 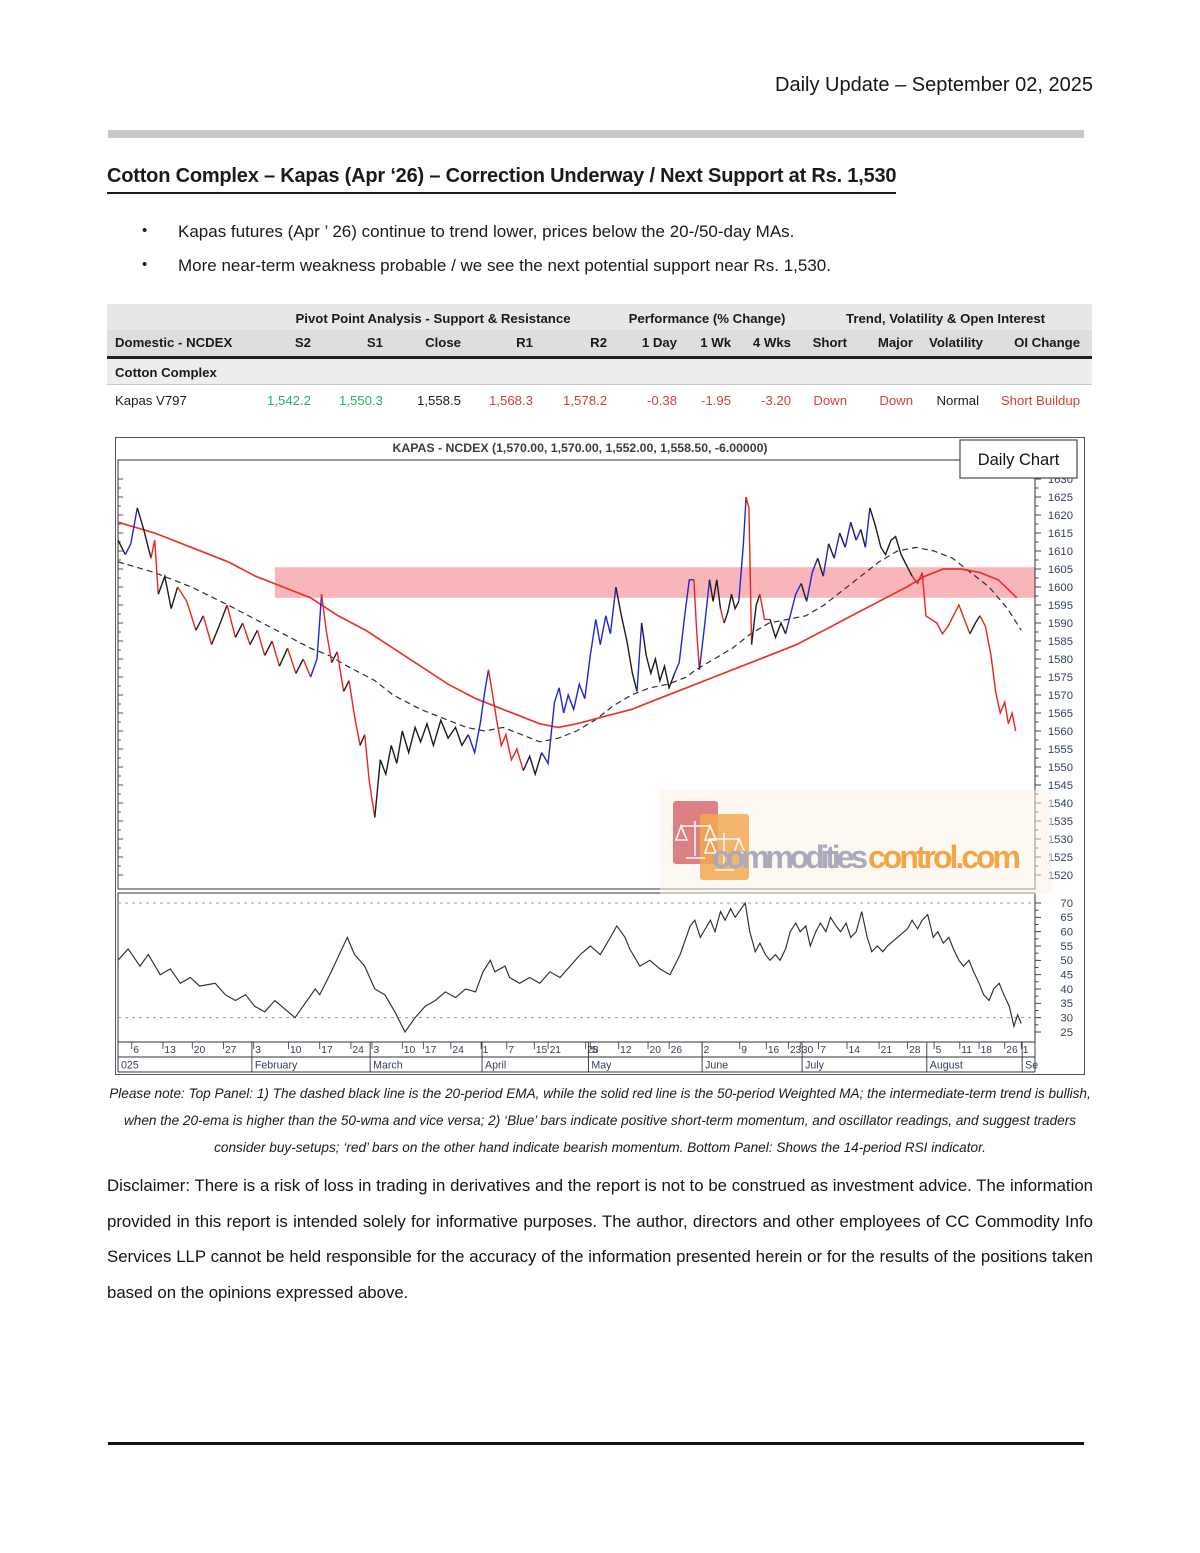 What do you see at coordinates (1060, 876) in the screenshot?
I see `price-axis-label: 1520` at bounding box center [1060, 876].